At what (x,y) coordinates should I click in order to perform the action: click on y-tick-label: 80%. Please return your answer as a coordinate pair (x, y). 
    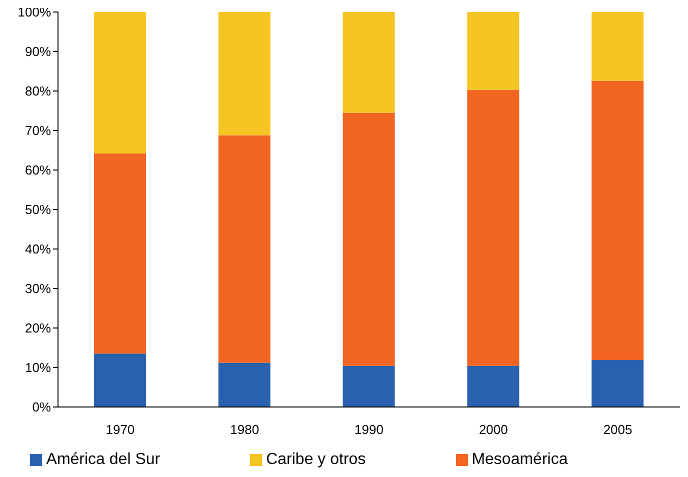
    Looking at the image, I should click on (38, 91).